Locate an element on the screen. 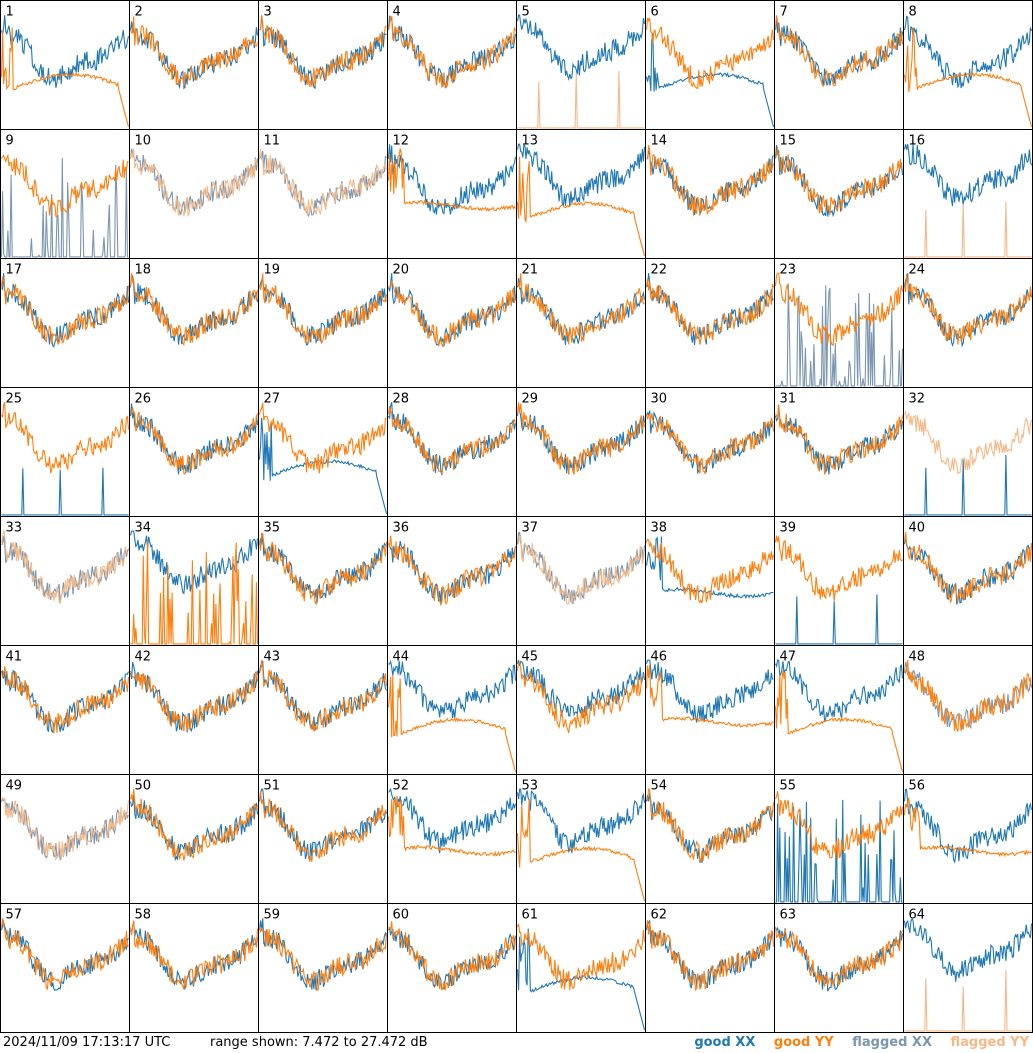  panel-30: 30 is located at coordinates (710, 452).